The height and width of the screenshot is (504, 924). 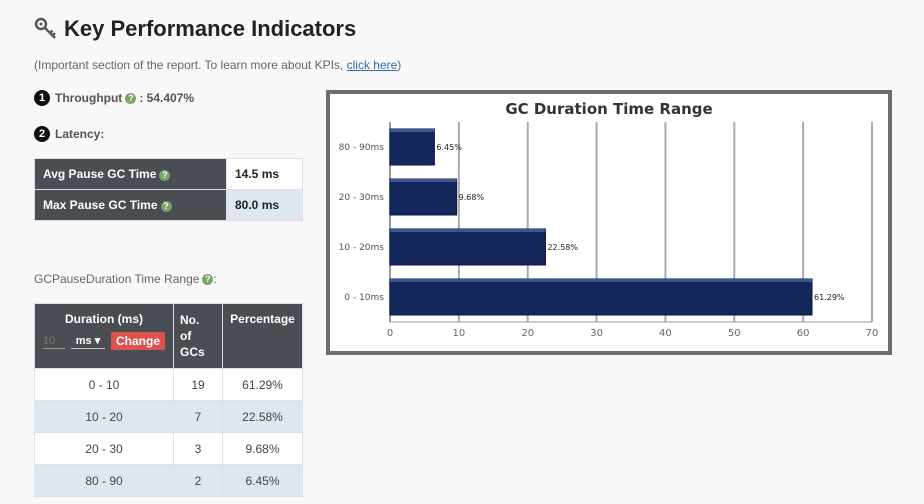 I want to click on count-cell: 7, so click(x=198, y=416).